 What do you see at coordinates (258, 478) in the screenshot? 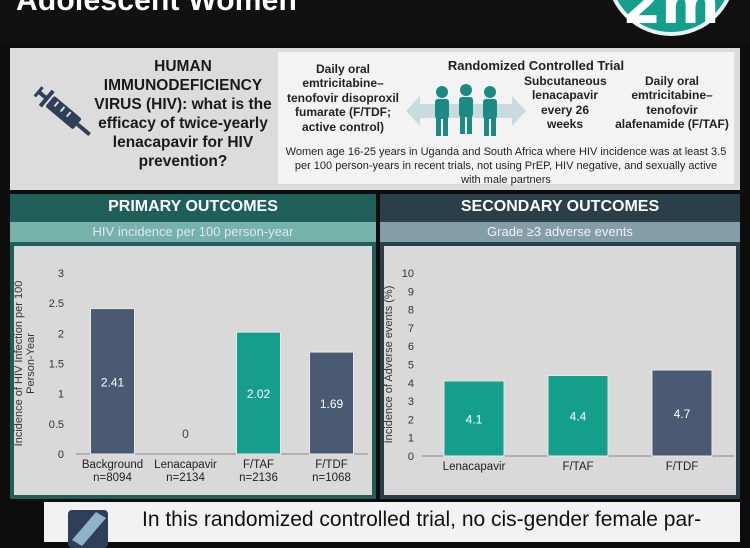
I see `x-tick-sample-size: n=2136` at bounding box center [258, 478].